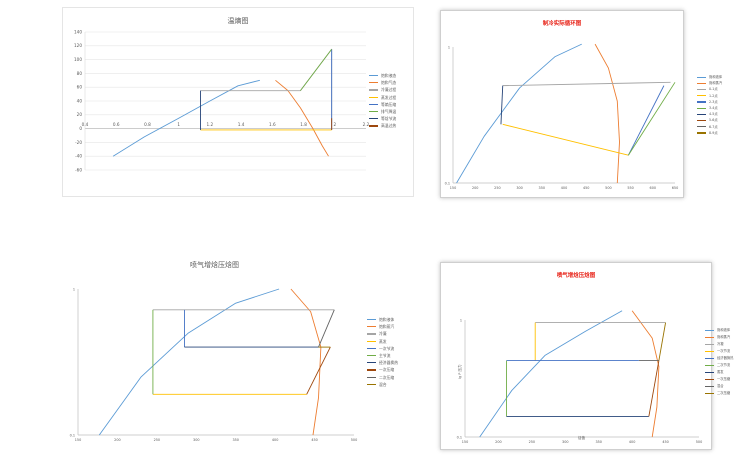 The height and width of the screenshot is (469, 750). What do you see at coordinates (675, 188) in the screenshot?
I see `x-tick-label: 650` at bounding box center [675, 188].